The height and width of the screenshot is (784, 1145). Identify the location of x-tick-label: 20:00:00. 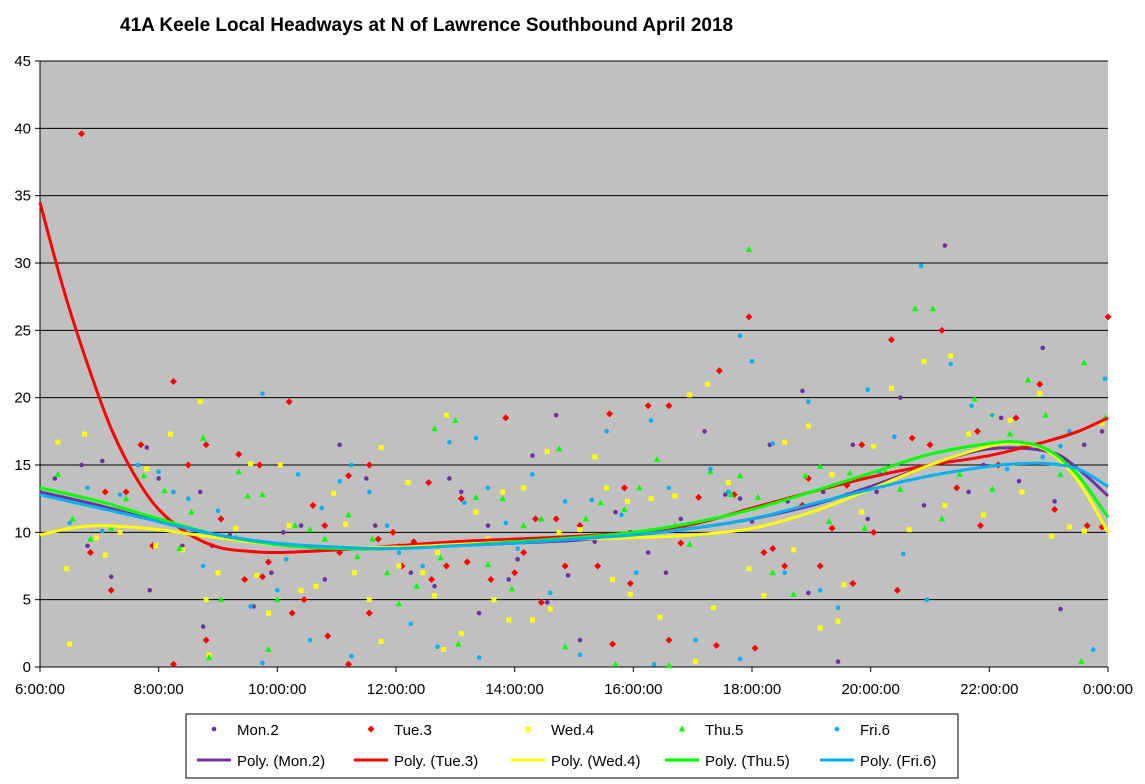
(870, 689).